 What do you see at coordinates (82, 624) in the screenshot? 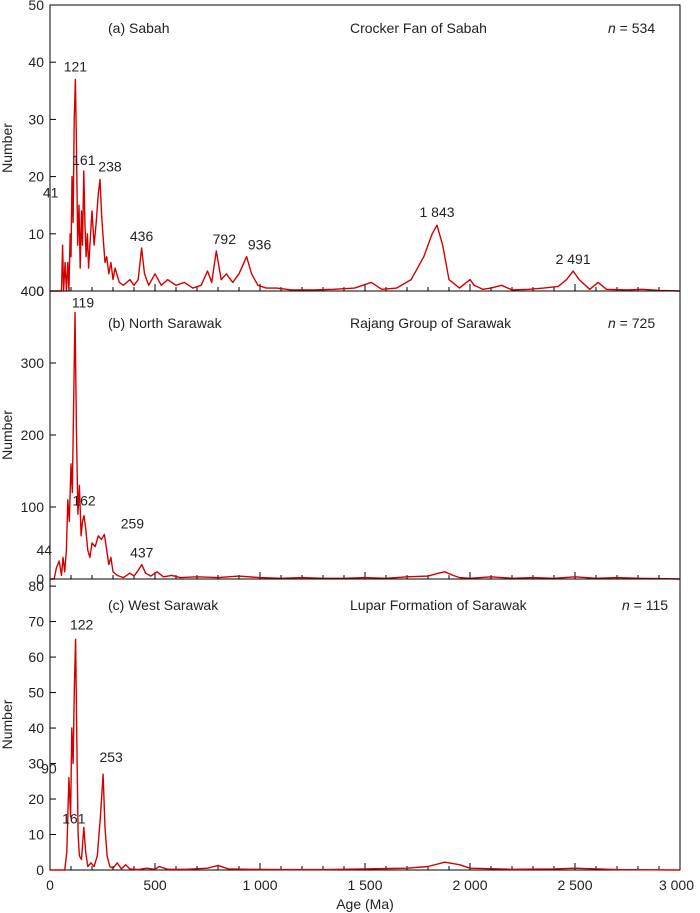
I see `peak-age-label: 122` at bounding box center [82, 624].